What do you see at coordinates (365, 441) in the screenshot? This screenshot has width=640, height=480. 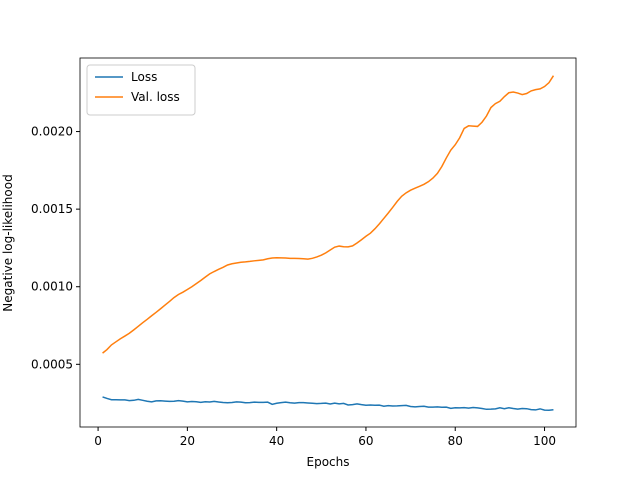 I see `x-tick-label: 60` at bounding box center [365, 441].